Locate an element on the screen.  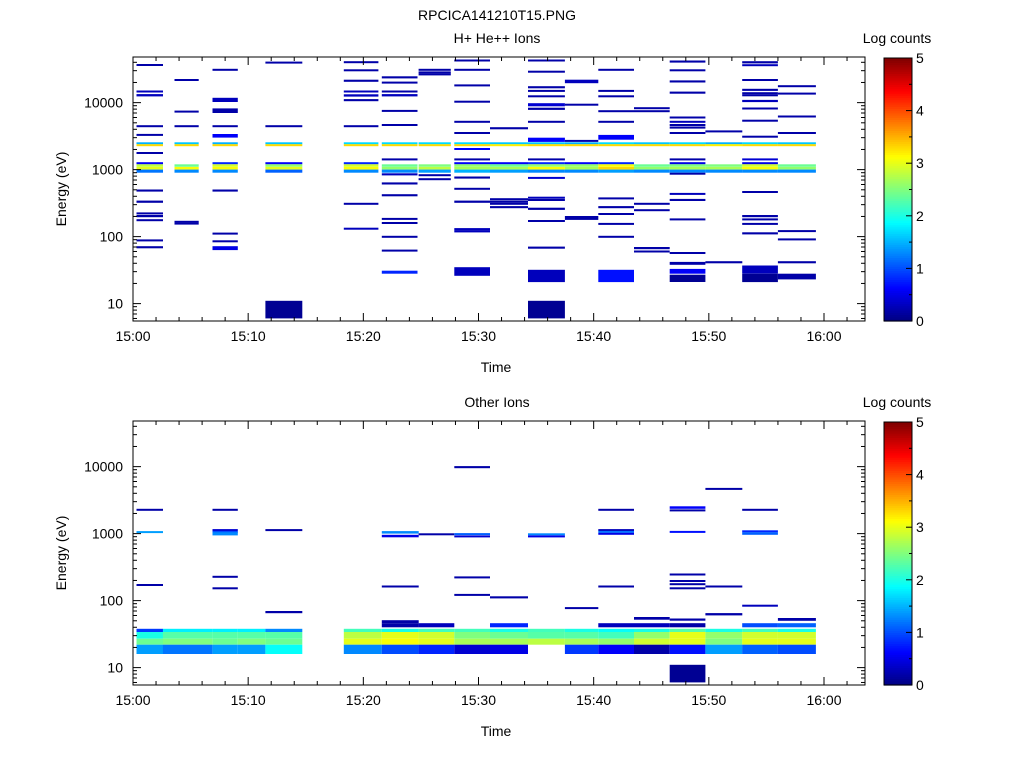
colorbar-tick-label: 5 is located at coordinates (920, 422).